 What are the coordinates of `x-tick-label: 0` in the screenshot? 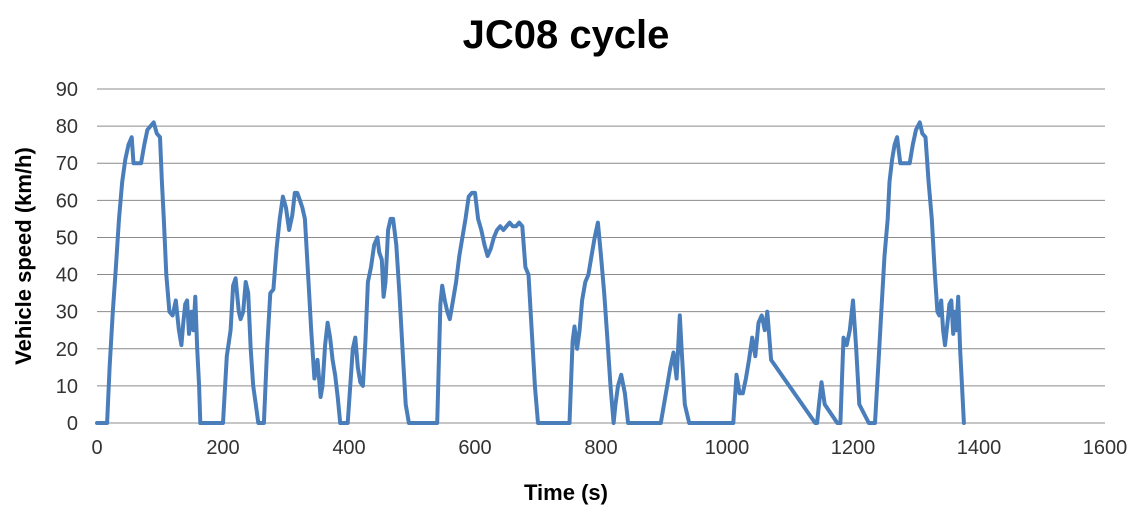 It's located at (96, 448).